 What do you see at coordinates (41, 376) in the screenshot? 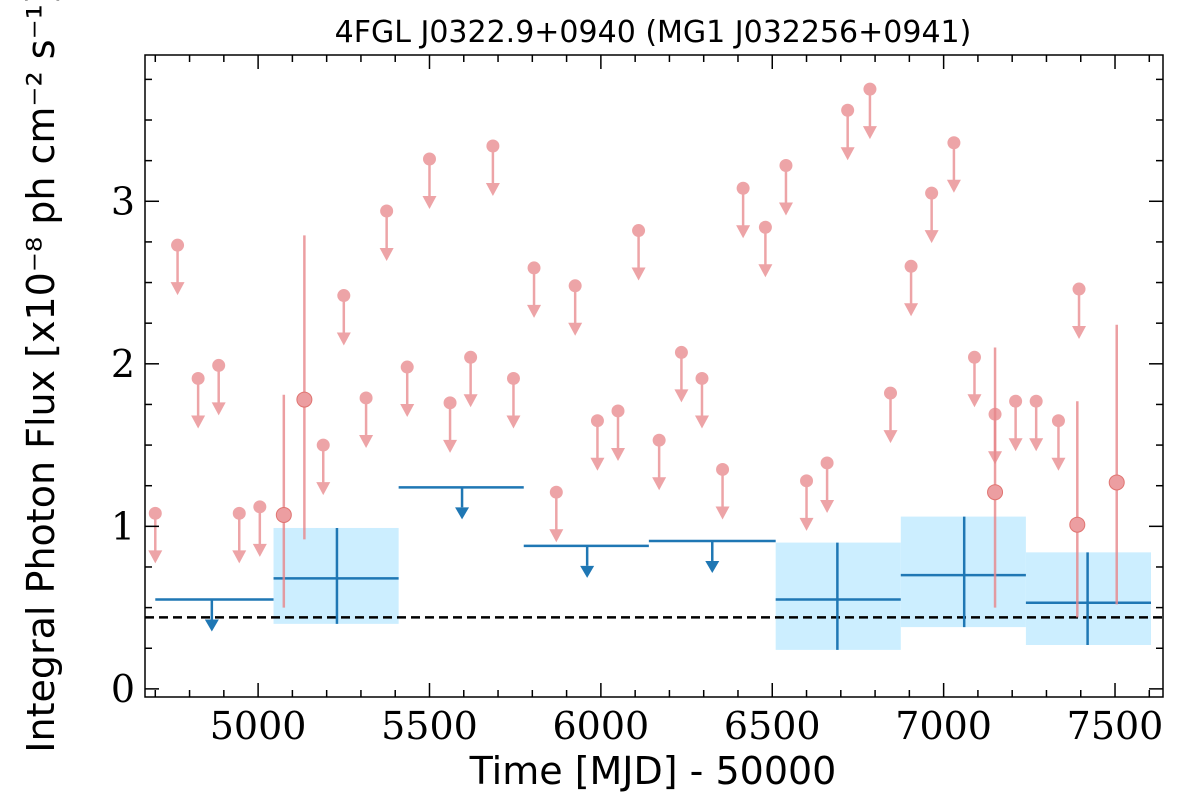
I see `y-axis-label: Integral Photon Flux [x10⁻⁸ ph cm⁻² s⁻¹]` at bounding box center [41, 376].